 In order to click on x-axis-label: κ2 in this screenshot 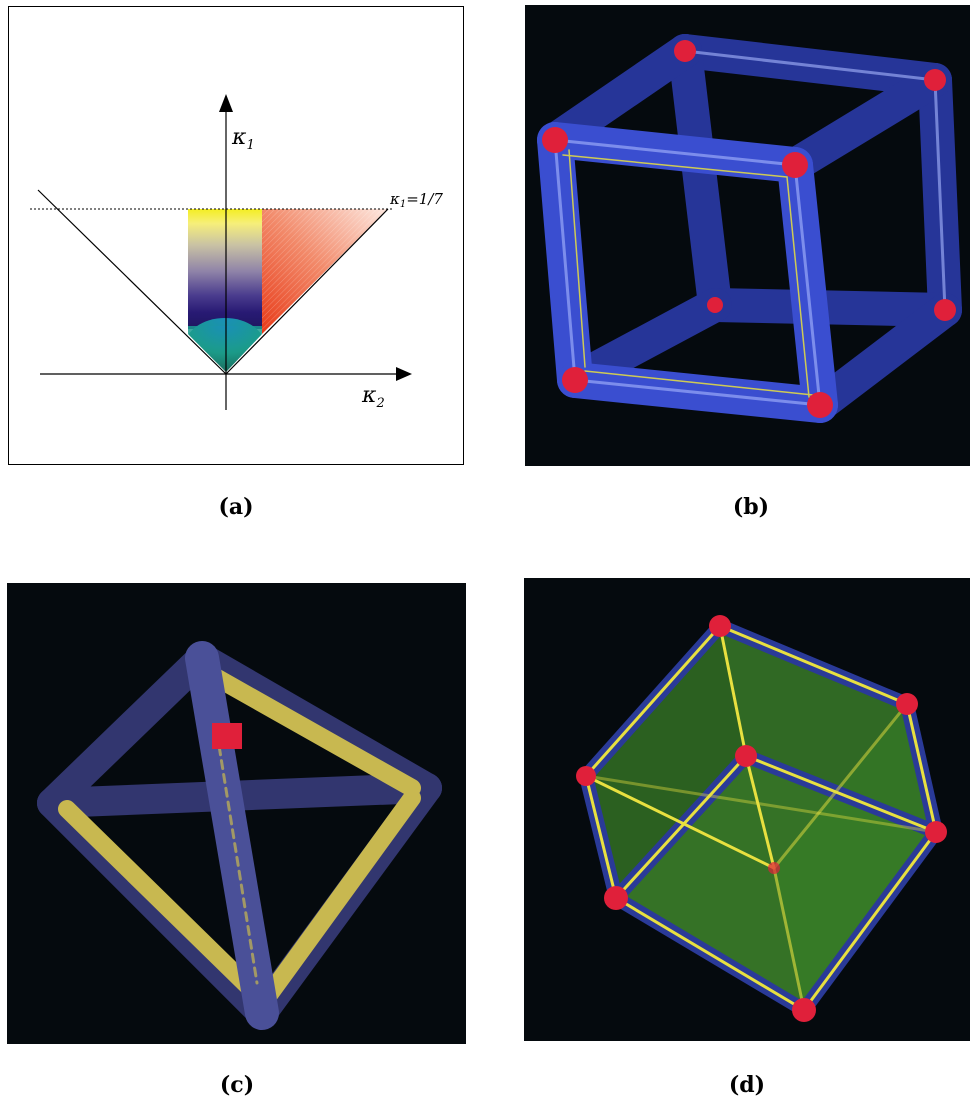, I will do `click(373, 397)`.